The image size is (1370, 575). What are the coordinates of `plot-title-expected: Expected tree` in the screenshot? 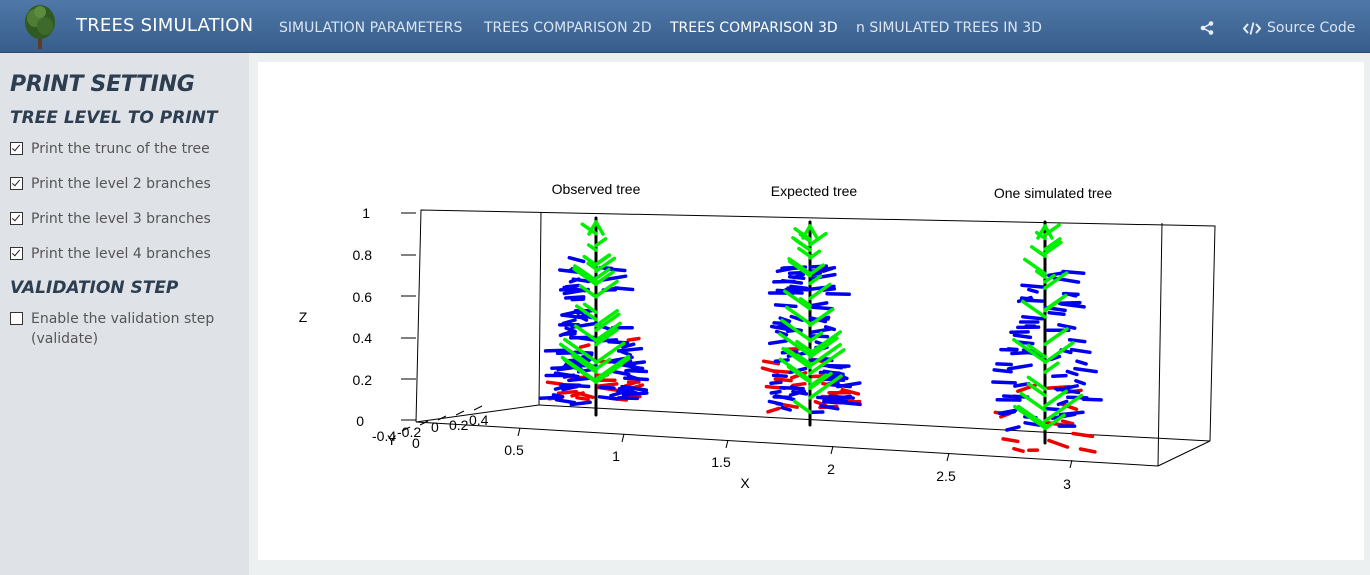 It's located at (814, 191).